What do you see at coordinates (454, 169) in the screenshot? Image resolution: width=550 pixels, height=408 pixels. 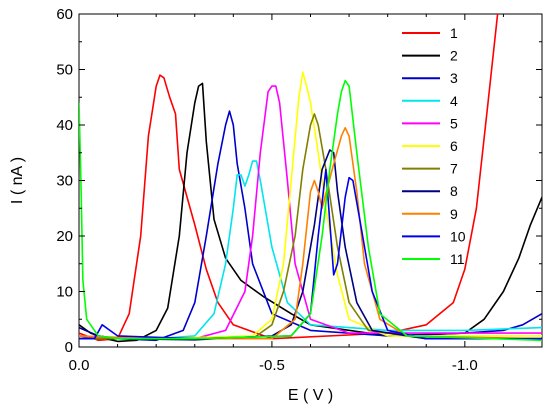 I see `legend-label-7: 7` at bounding box center [454, 169].